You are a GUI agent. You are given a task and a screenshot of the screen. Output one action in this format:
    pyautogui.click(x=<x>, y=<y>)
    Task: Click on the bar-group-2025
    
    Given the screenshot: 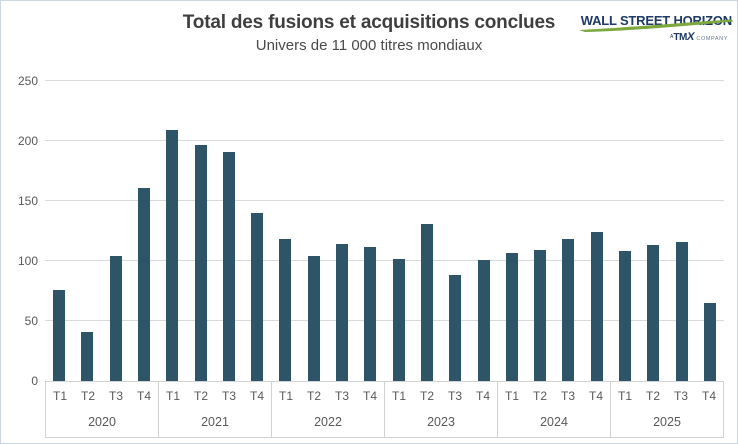 What is the action you would take?
    pyautogui.click(x=667, y=231)
    